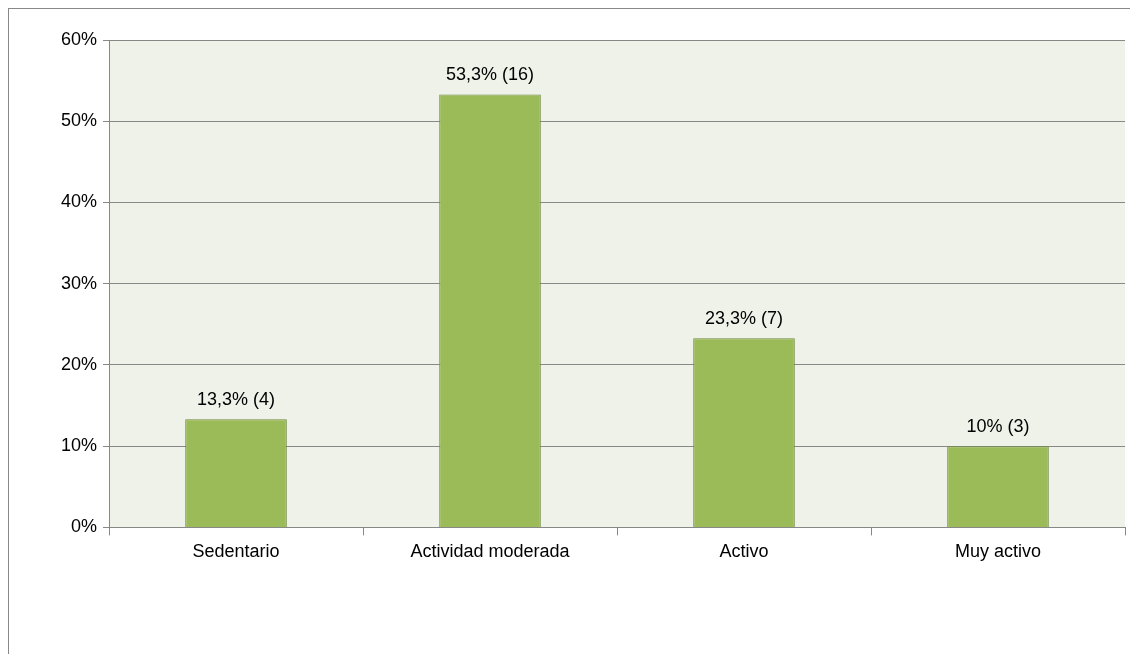  Describe the element at coordinates (236, 551) in the screenshot. I see `x-tick-label: Sedentario` at that location.